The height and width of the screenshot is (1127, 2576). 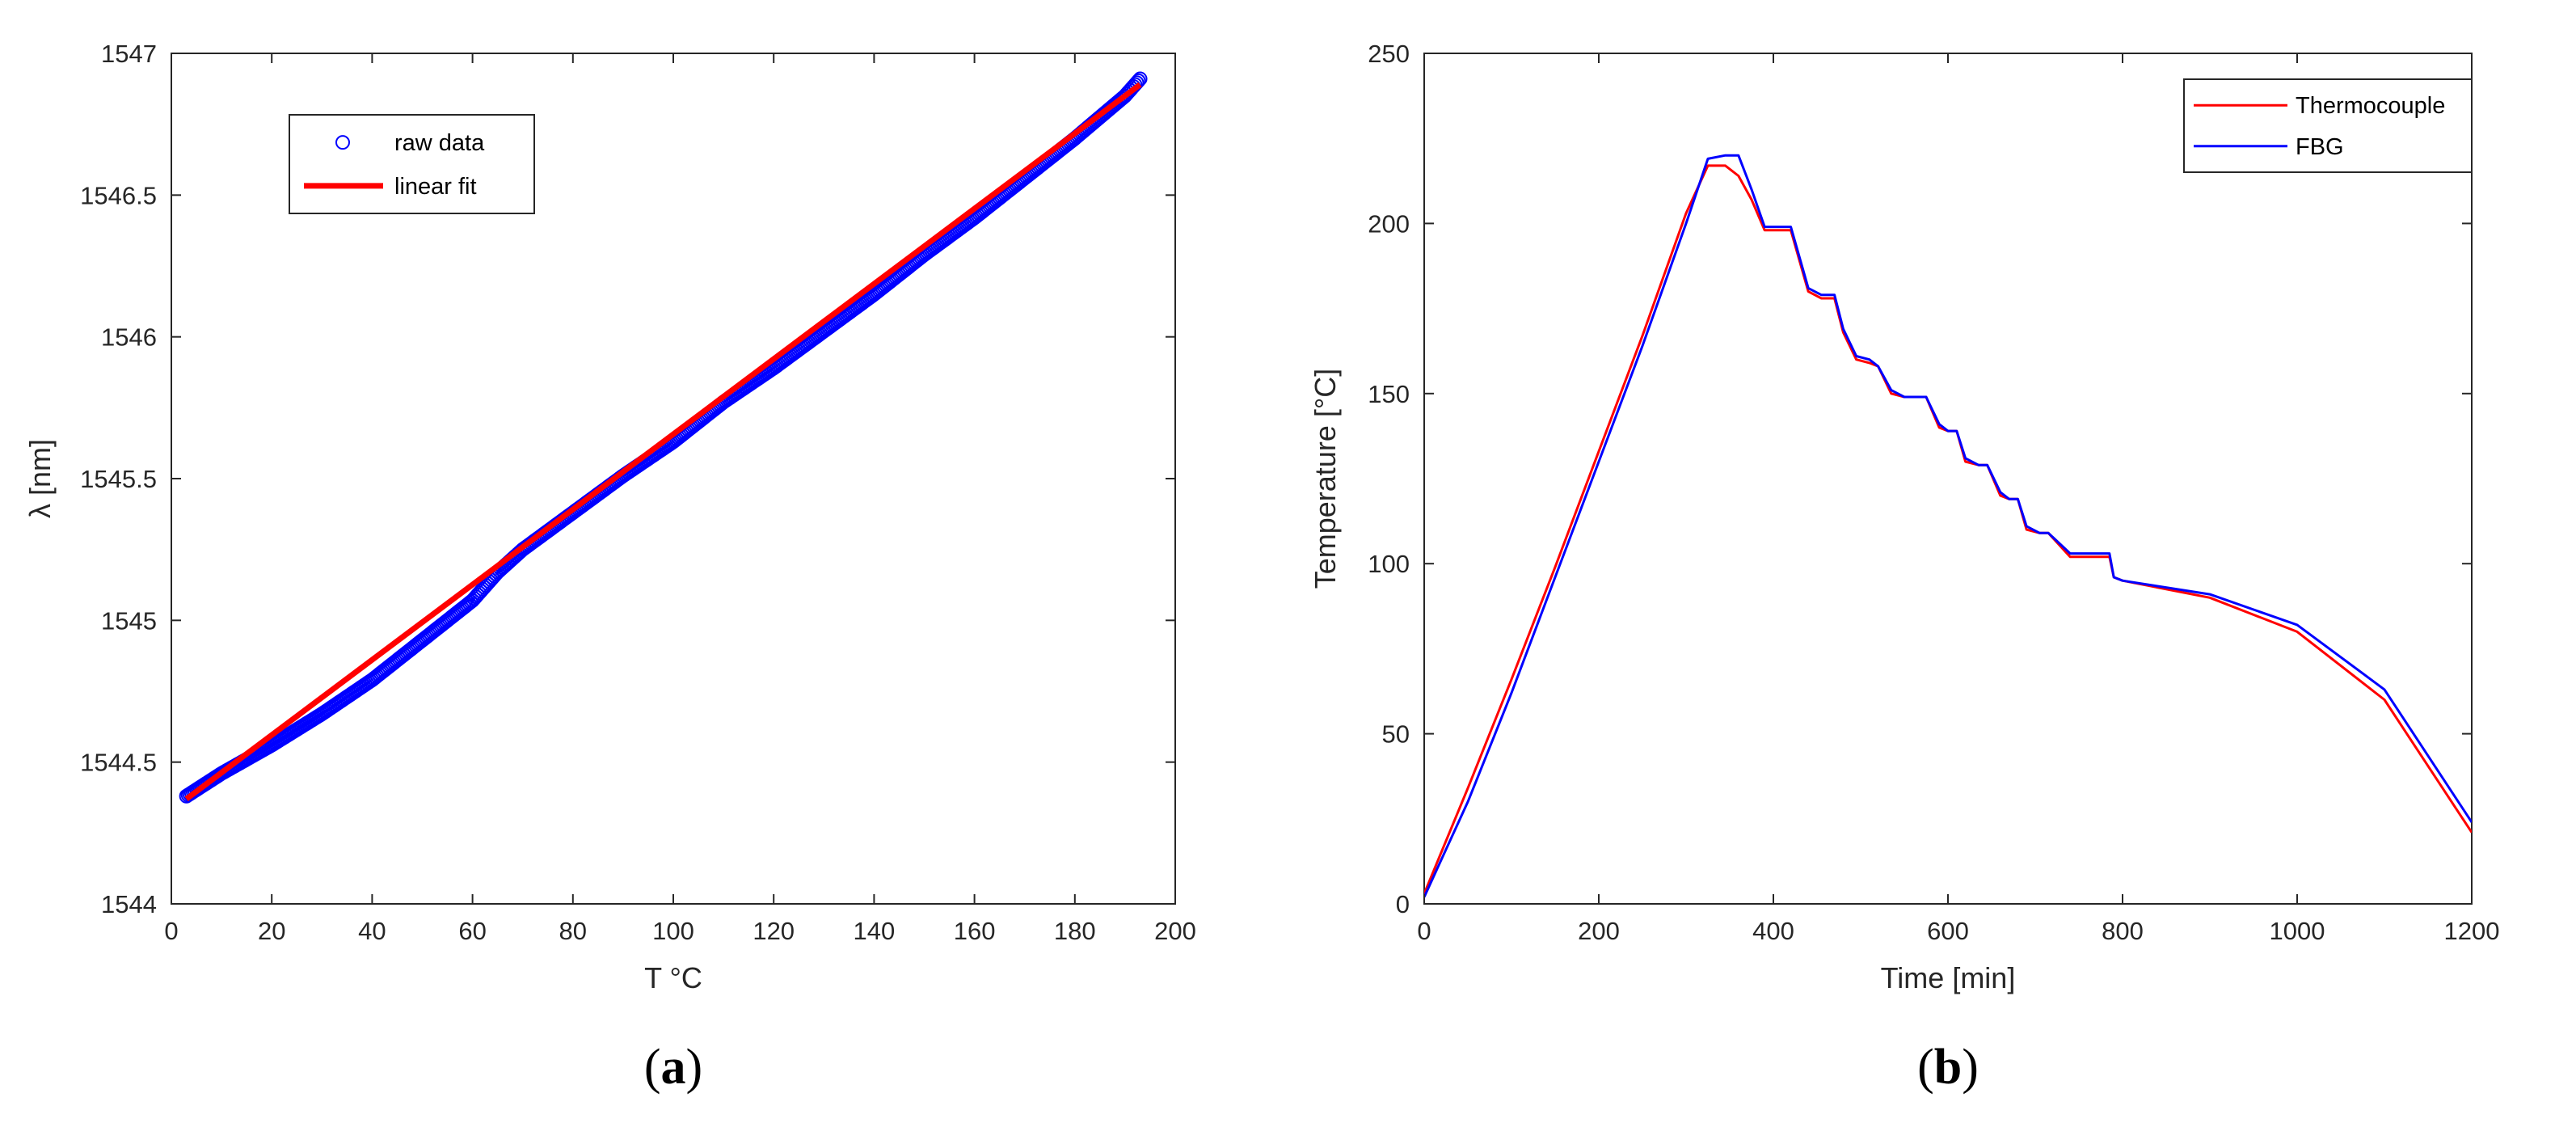 What do you see at coordinates (40, 479) in the screenshot?
I see `y-axis-label: λ [nm]` at bounding box center [40, 479].